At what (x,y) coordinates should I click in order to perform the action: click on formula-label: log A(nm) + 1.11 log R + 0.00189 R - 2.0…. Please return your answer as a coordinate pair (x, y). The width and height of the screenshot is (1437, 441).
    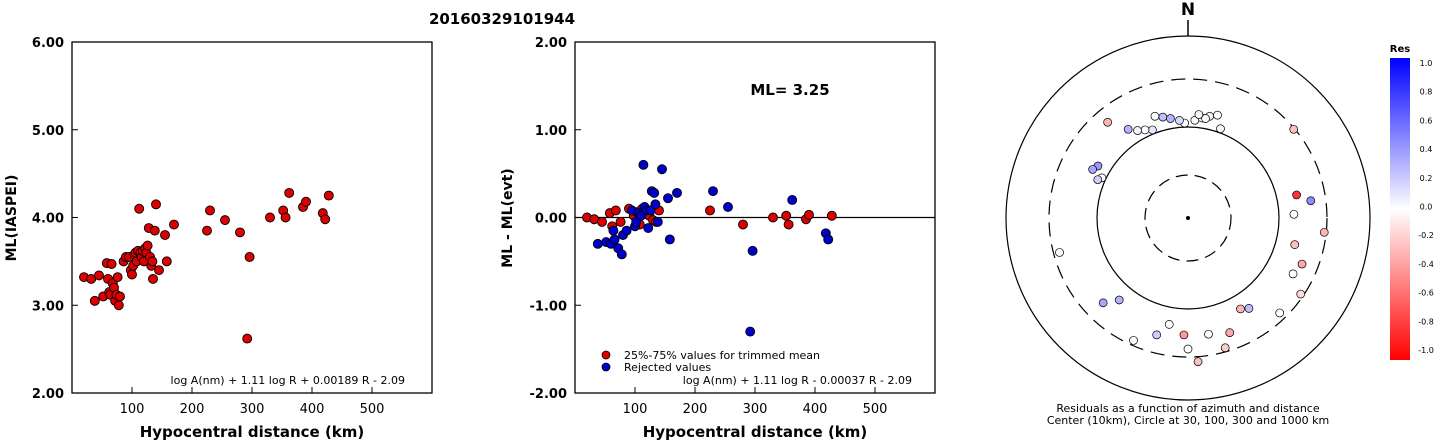
    Looking at the image, I should click on (288, 380).